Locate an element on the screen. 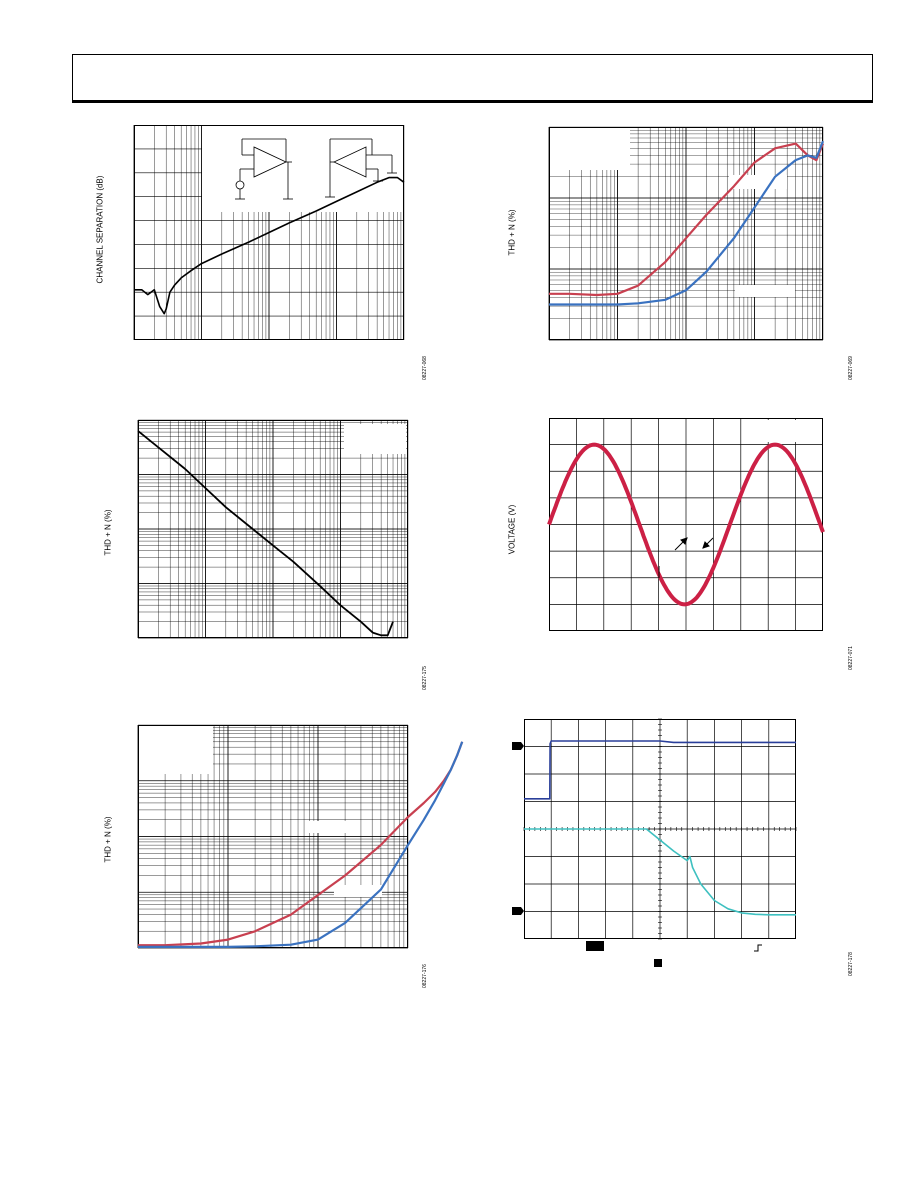  figure-code: 08227-071 is located at coordinates (851, 658).